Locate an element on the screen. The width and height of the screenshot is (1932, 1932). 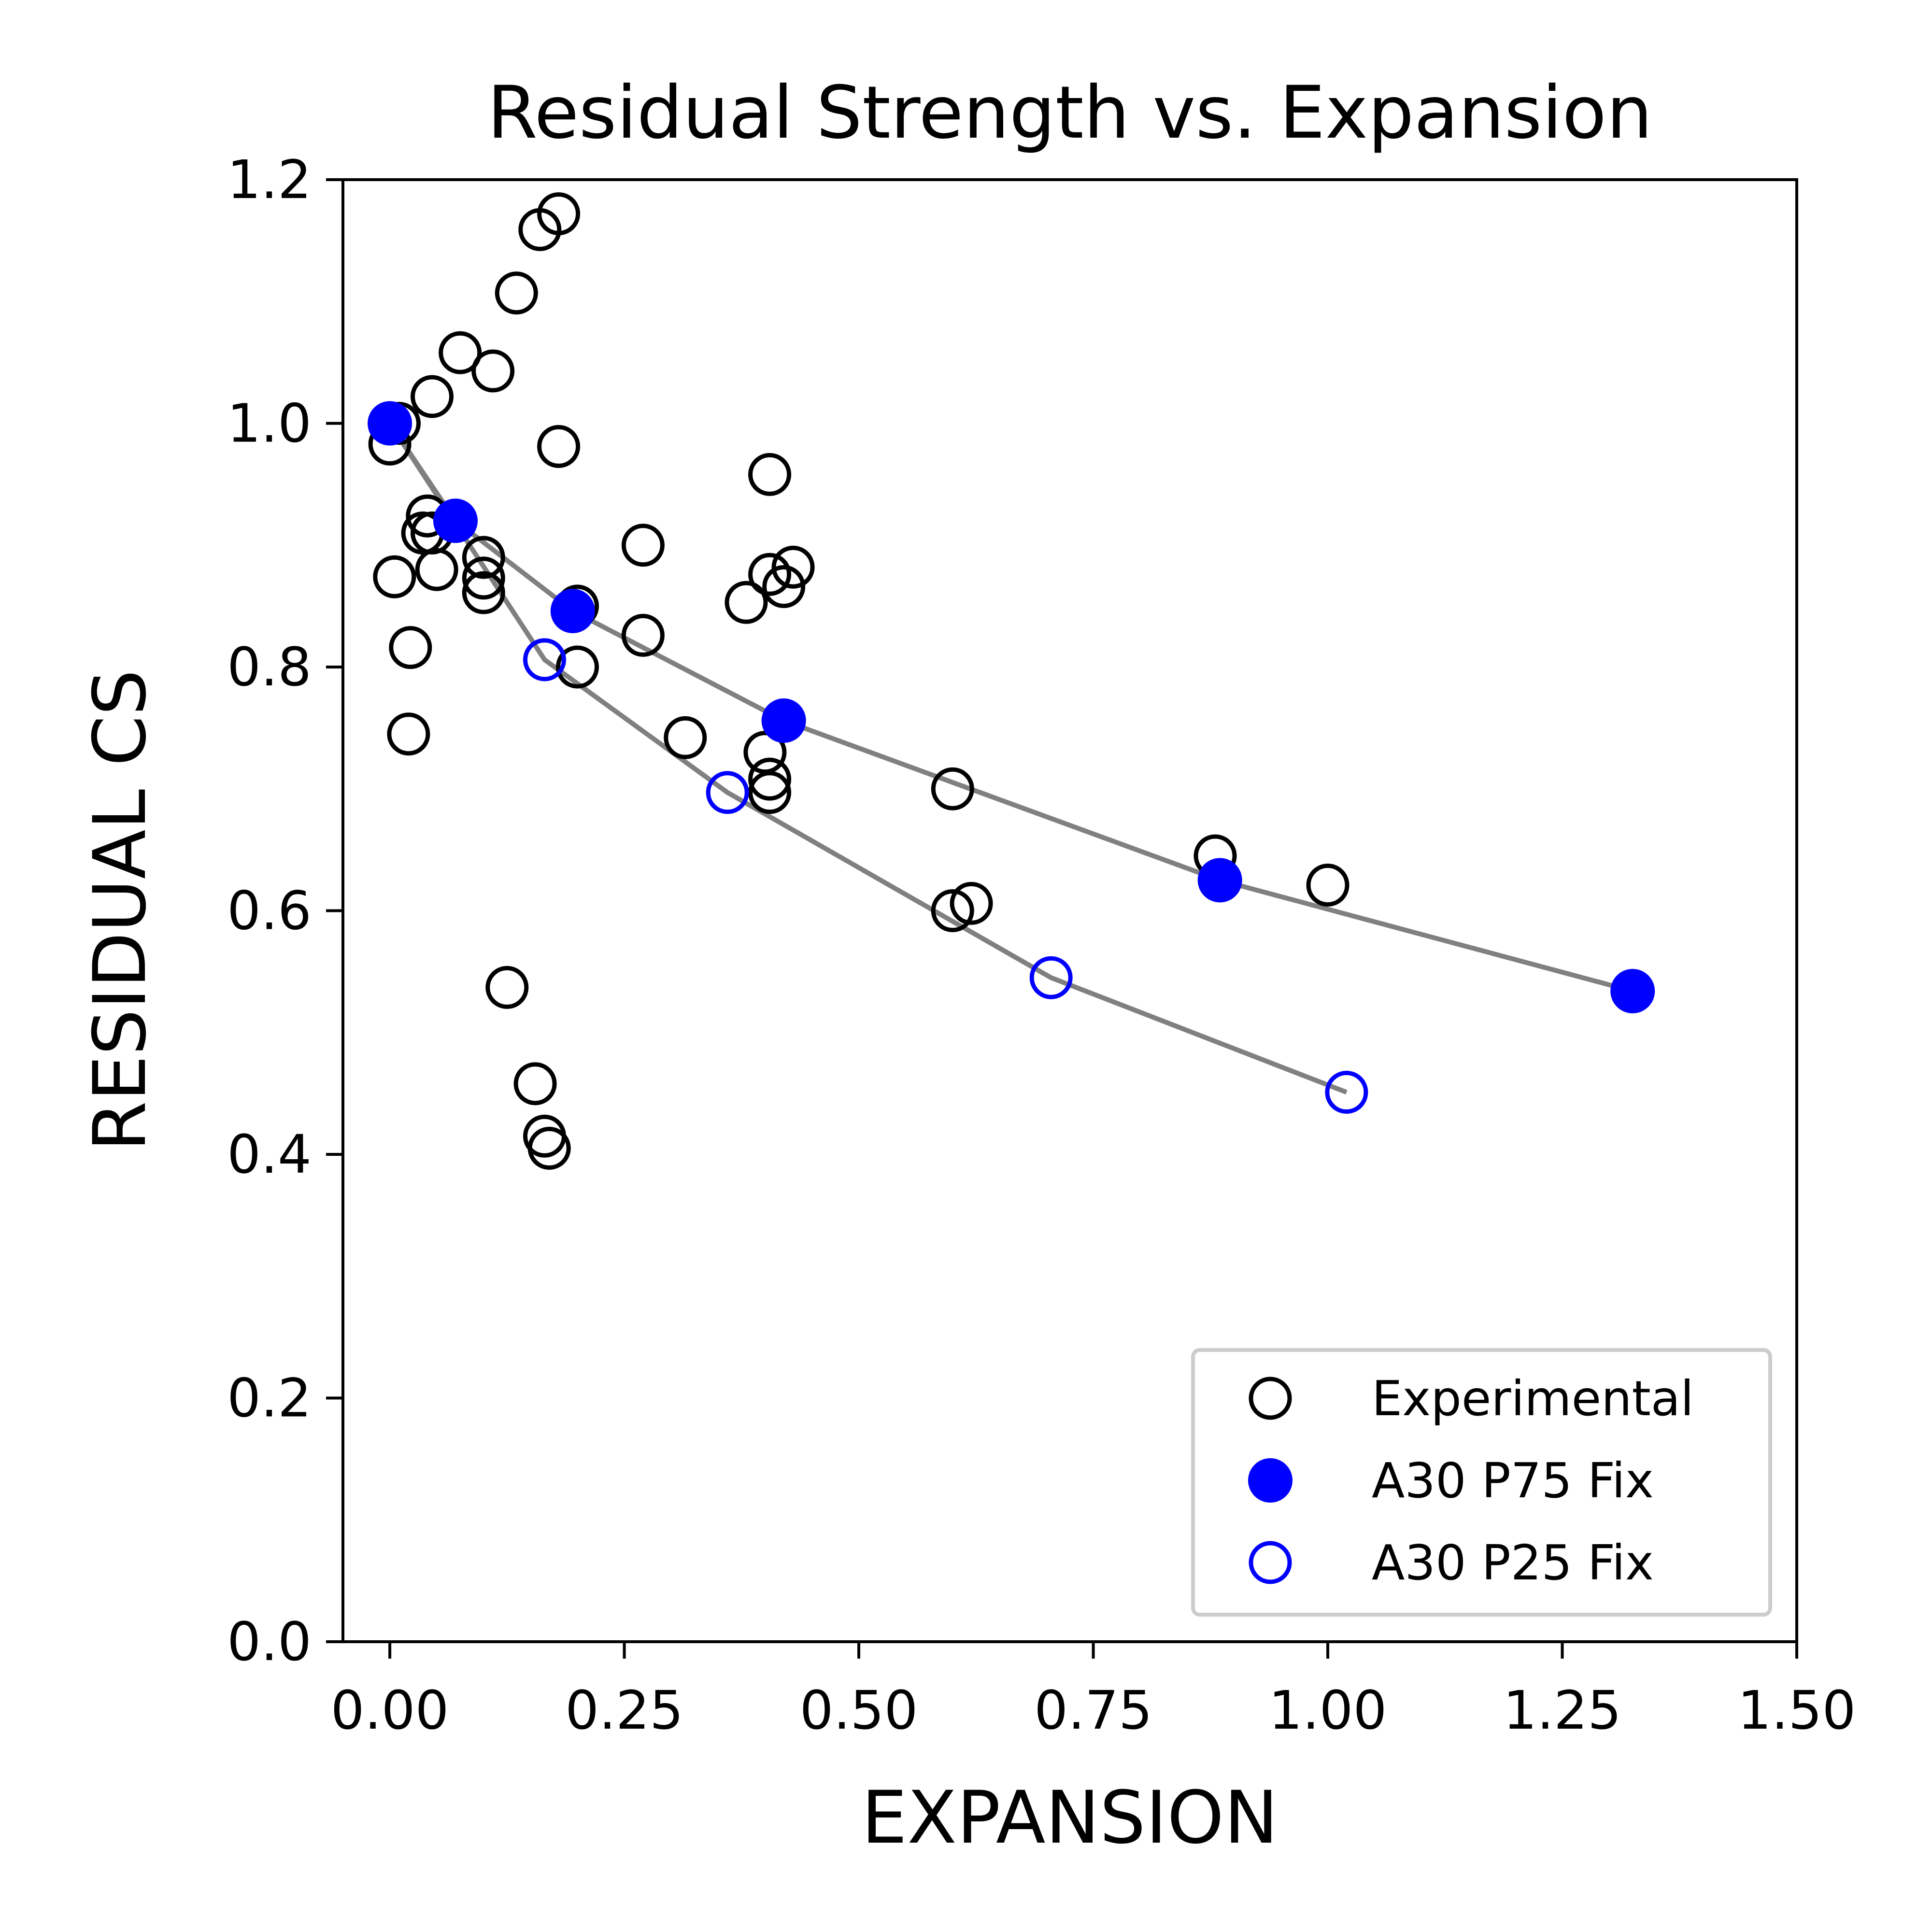
legend: Experimental A30 P75 Fix A30 P25 Fix is located at coordinates (1481, 1482).